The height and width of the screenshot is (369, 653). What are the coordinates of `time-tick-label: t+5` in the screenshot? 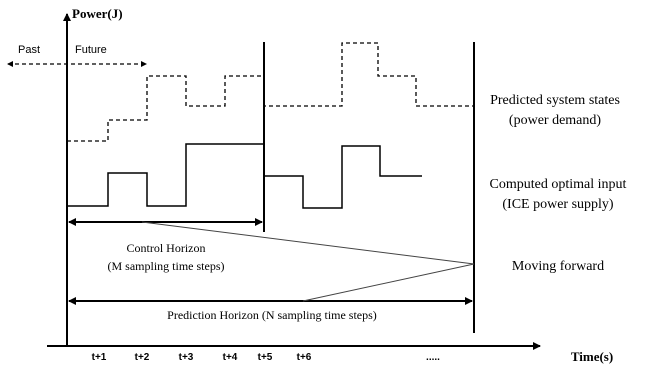 It's located at (265, 357).